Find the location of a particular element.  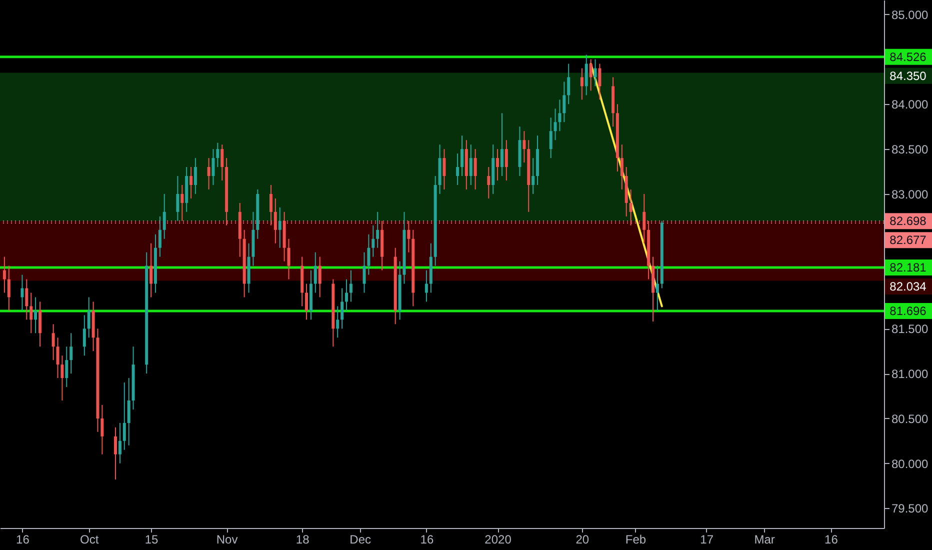

ref-line-label: 81.696 is located at coordinates (908, 311).